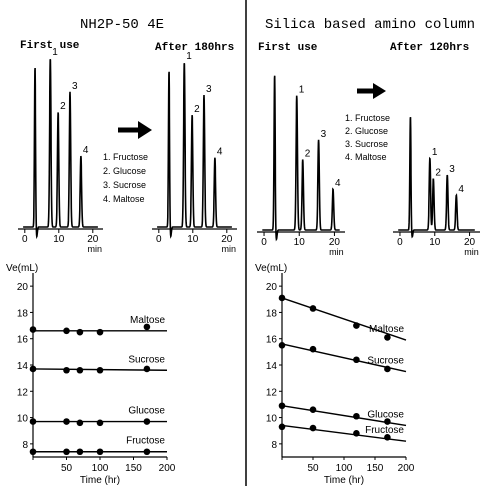  What do you see at coordinates (23, 392) in the screenshot?
I see `y-tick-label: 12` at bounding box center [23, 392].